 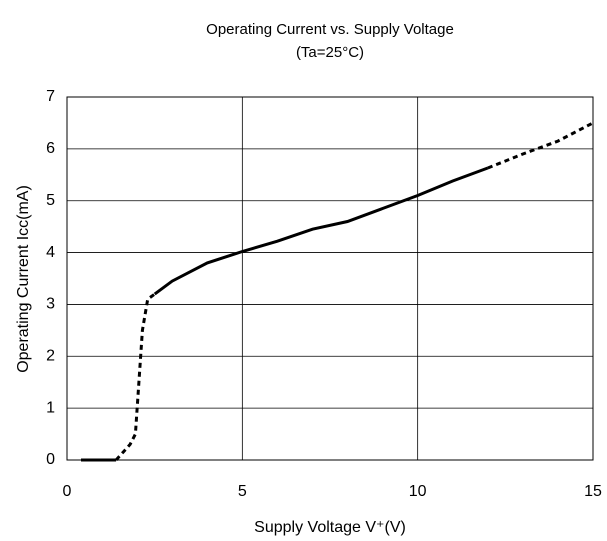 What do you see at coordinates (50, 148) in the screenshot?
I see `y-tick-label: 6` at bounding box center [50, 148].